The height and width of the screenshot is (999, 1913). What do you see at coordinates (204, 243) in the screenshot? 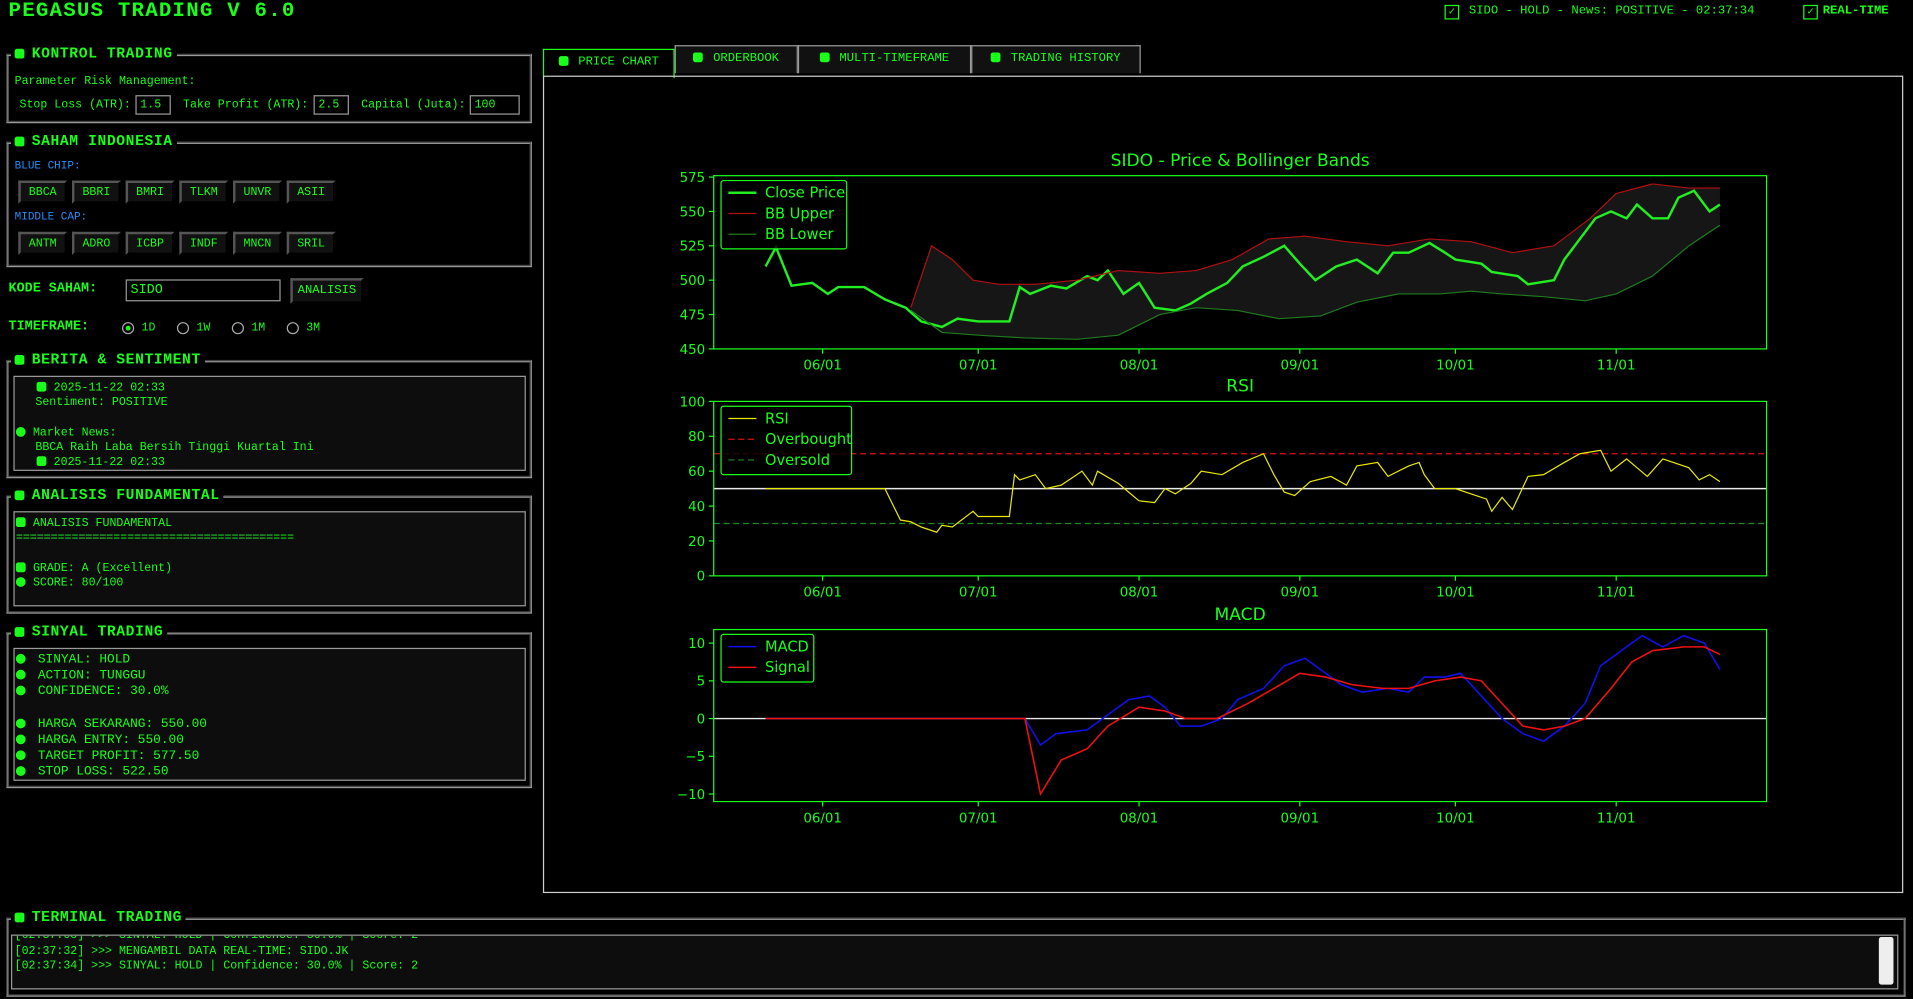
I see `stock-button: INDF` at bounding box center [204, 243].